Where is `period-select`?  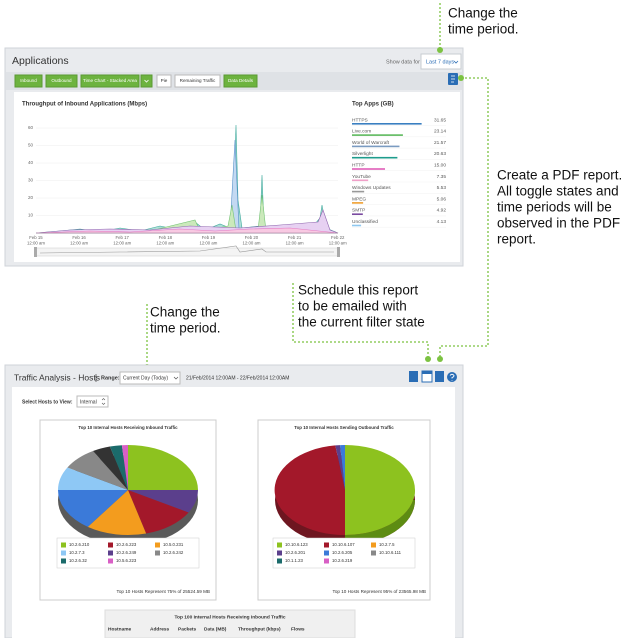
period-select is located at coordinates (441, 61).